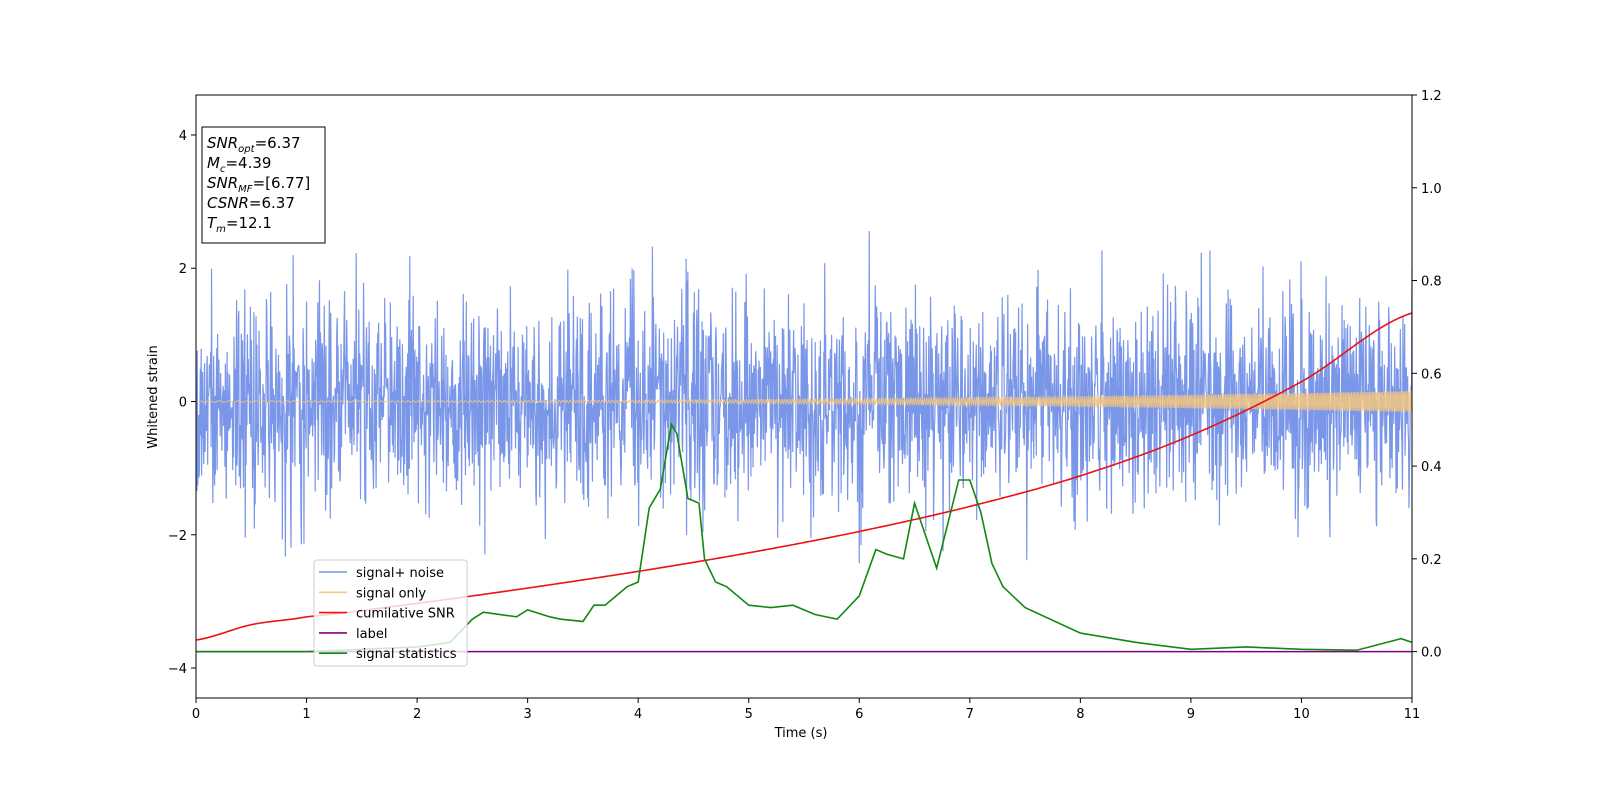  What do you see at coordinates (391, 593) in the screenshot?
I see `legend-entry-label: signal only` at bounding box center [391, 593].